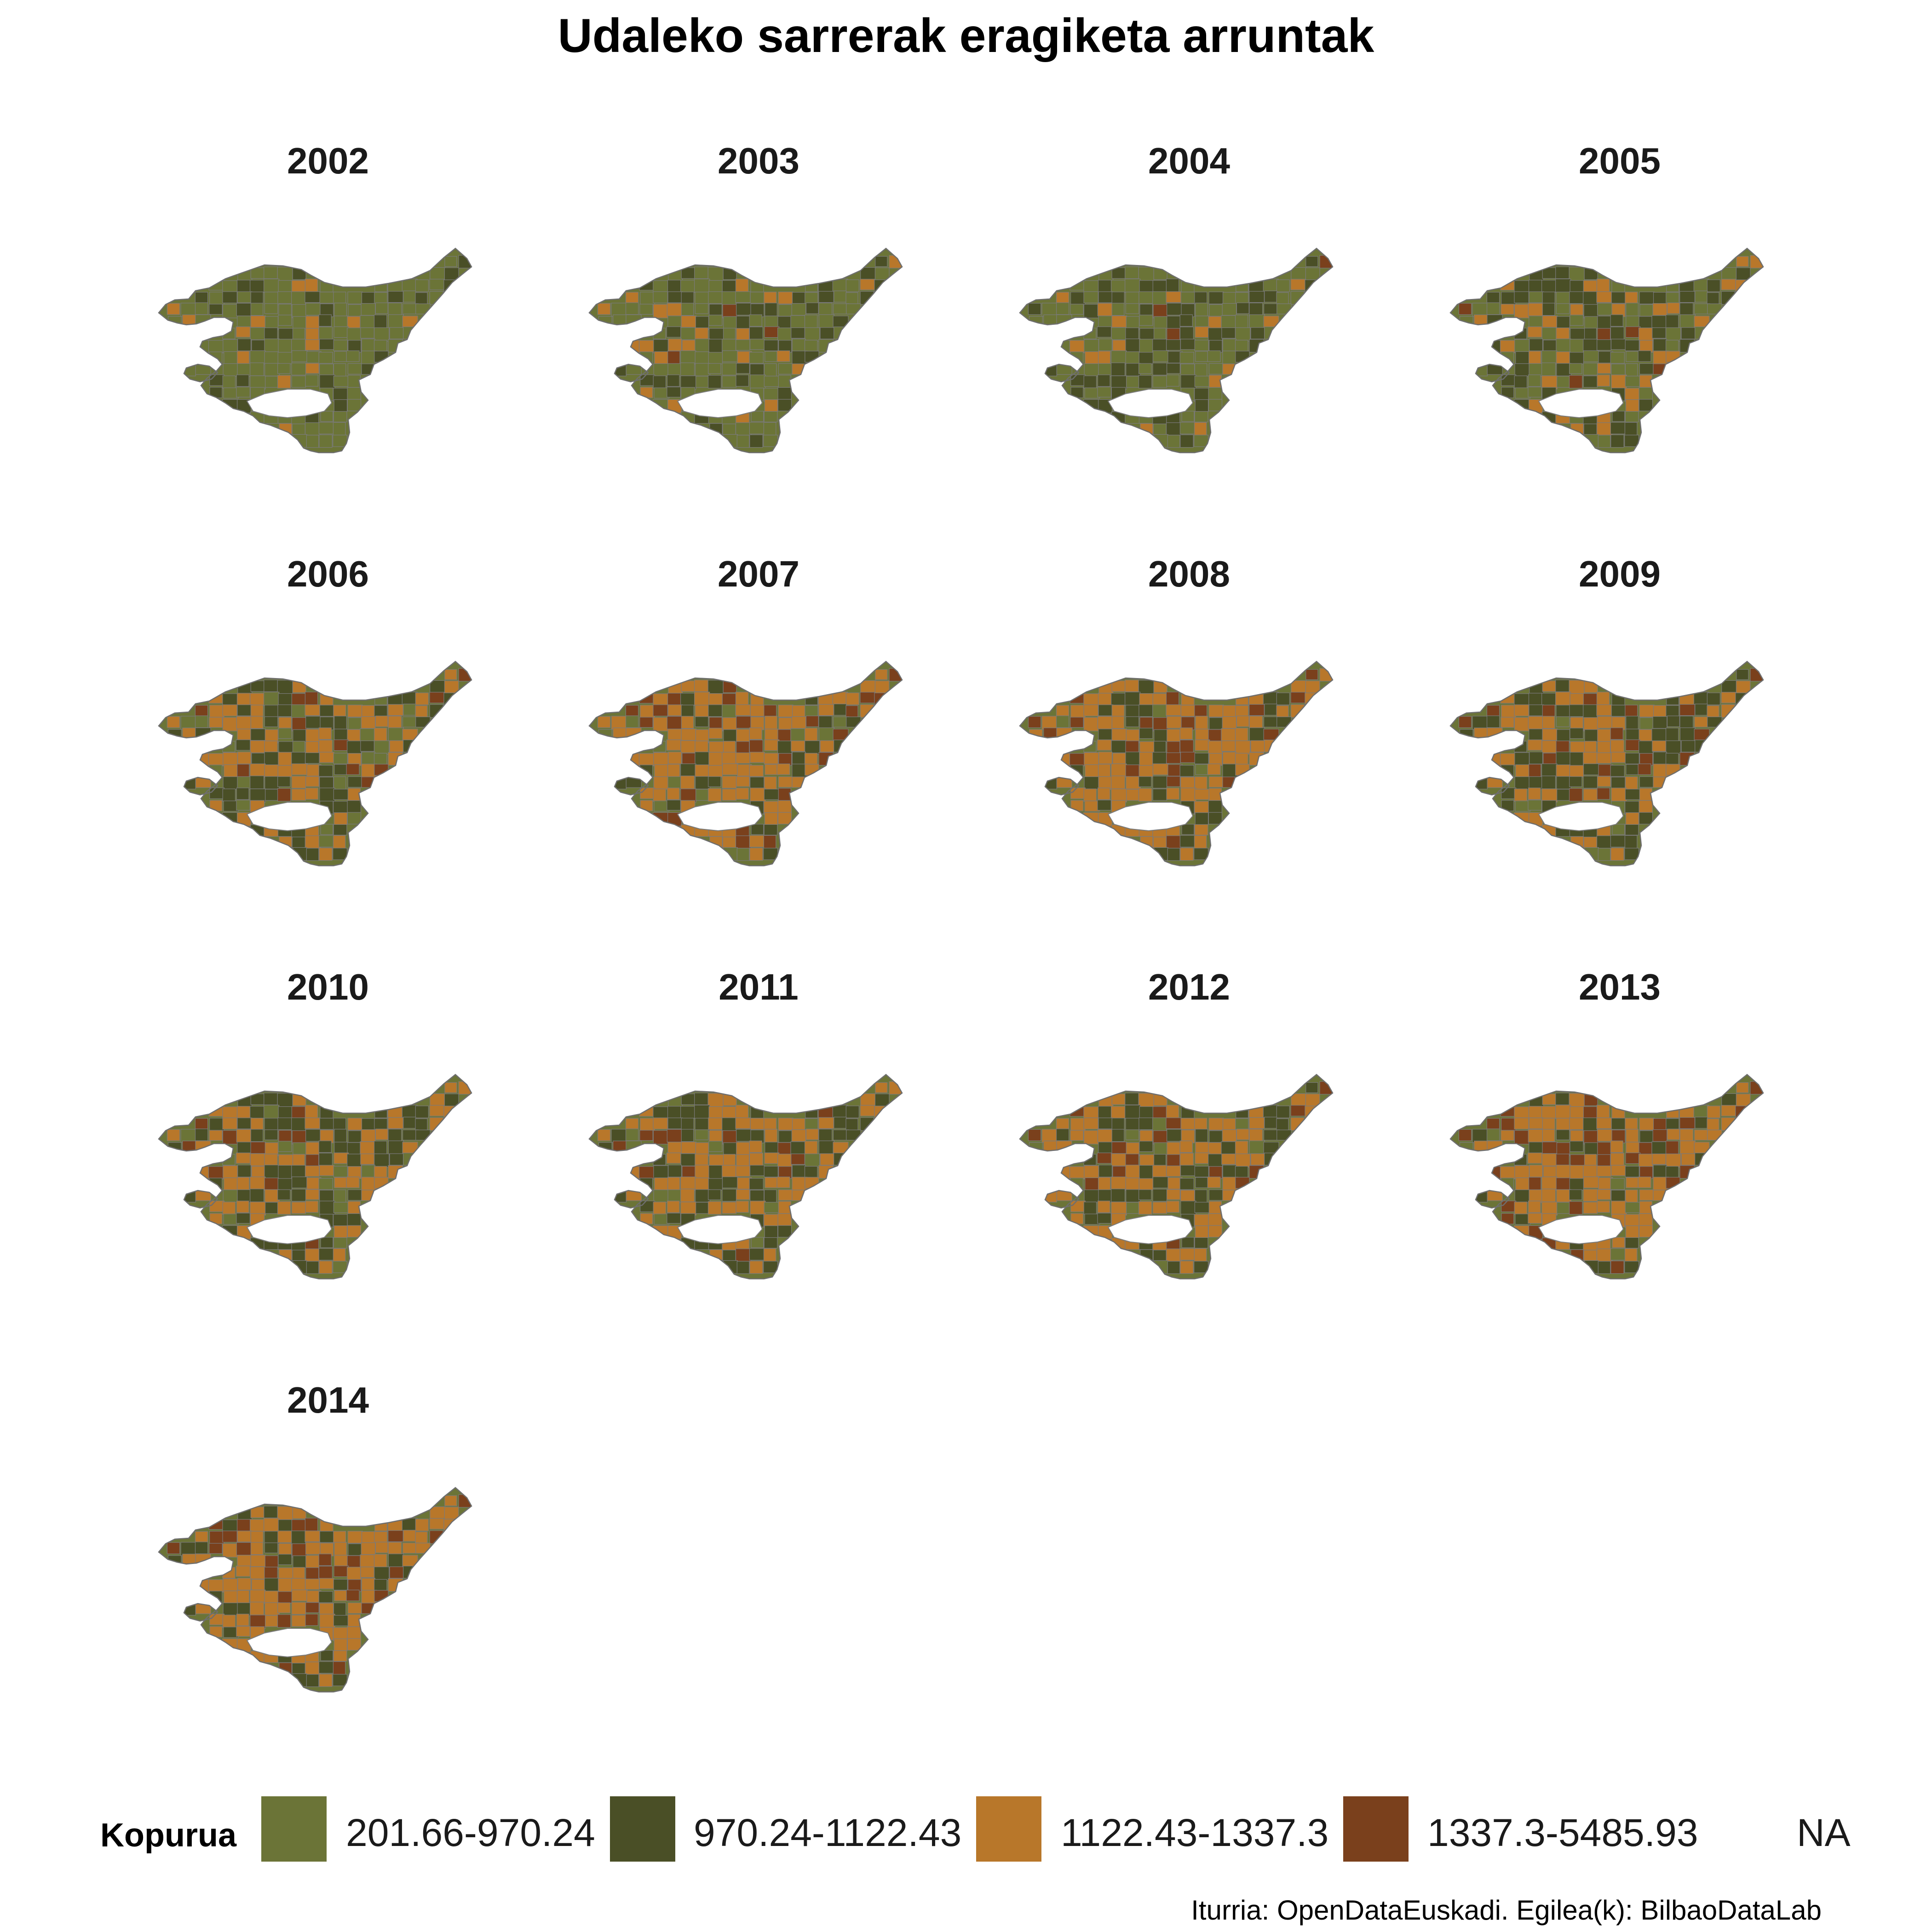 This screenshot has height=1932, width=1932. Describe the element at coordinates (1606, 764) in the screenshot. I see `facet-map-2009` at that location.